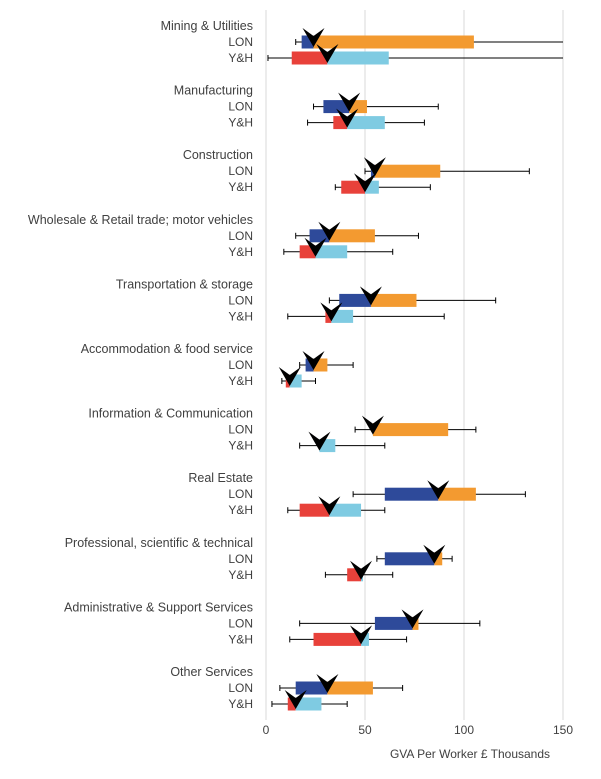 This screenshot has height=779, width=601. I want to click on sector-label: Information & Communication, so click(170, 414).